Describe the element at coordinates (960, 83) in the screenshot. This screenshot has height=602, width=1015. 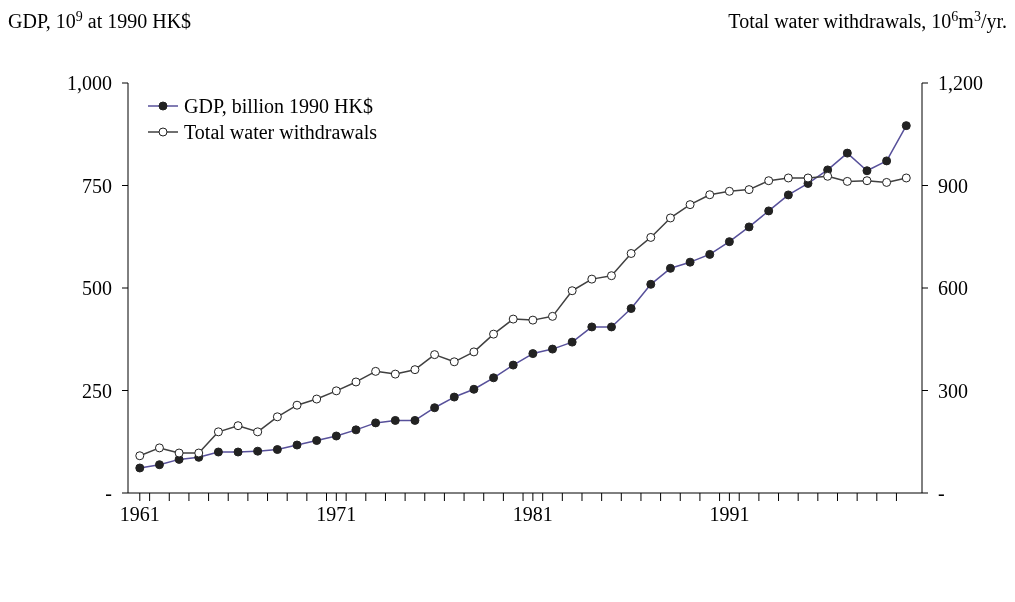
I see `y2-tick-label: 1,200` at that location.